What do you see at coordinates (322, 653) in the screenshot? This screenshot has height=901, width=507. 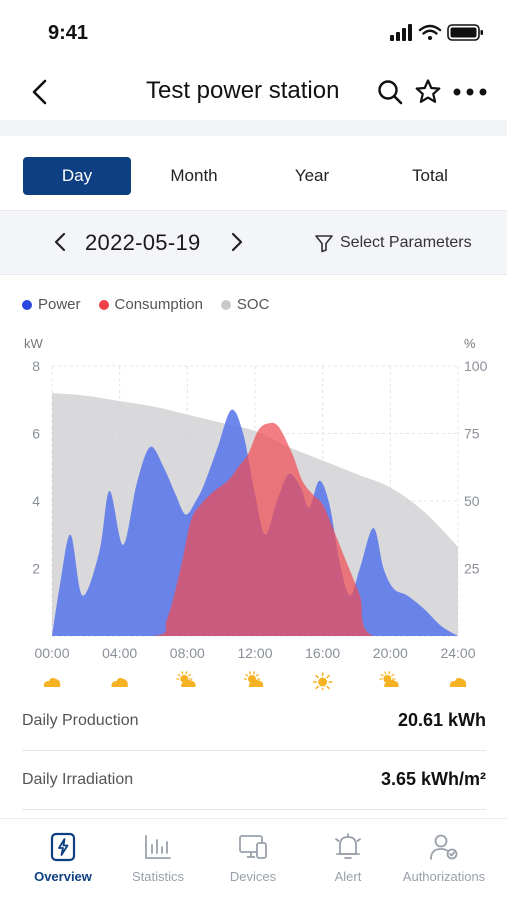 I see `x-tick-label: 16:00` at bounding box center [322, 653].